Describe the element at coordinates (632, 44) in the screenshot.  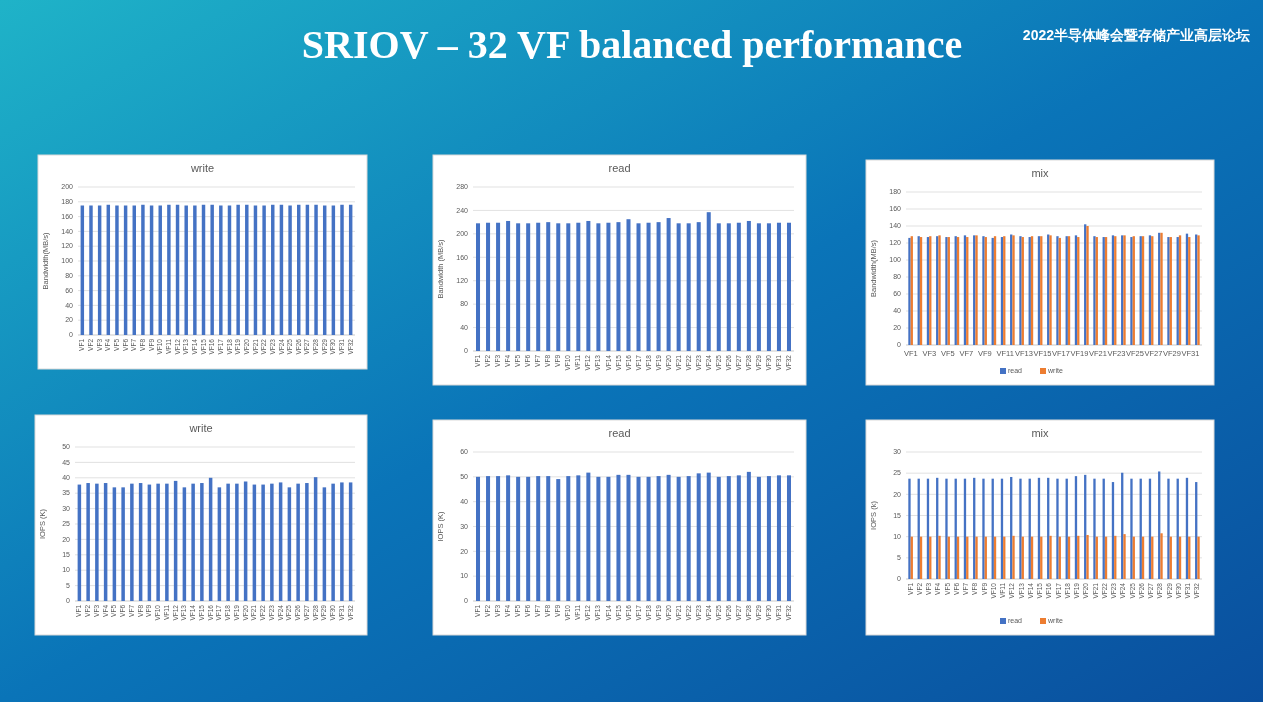
I see `text: SRIOV – 32 VF balanced performance` at that location.